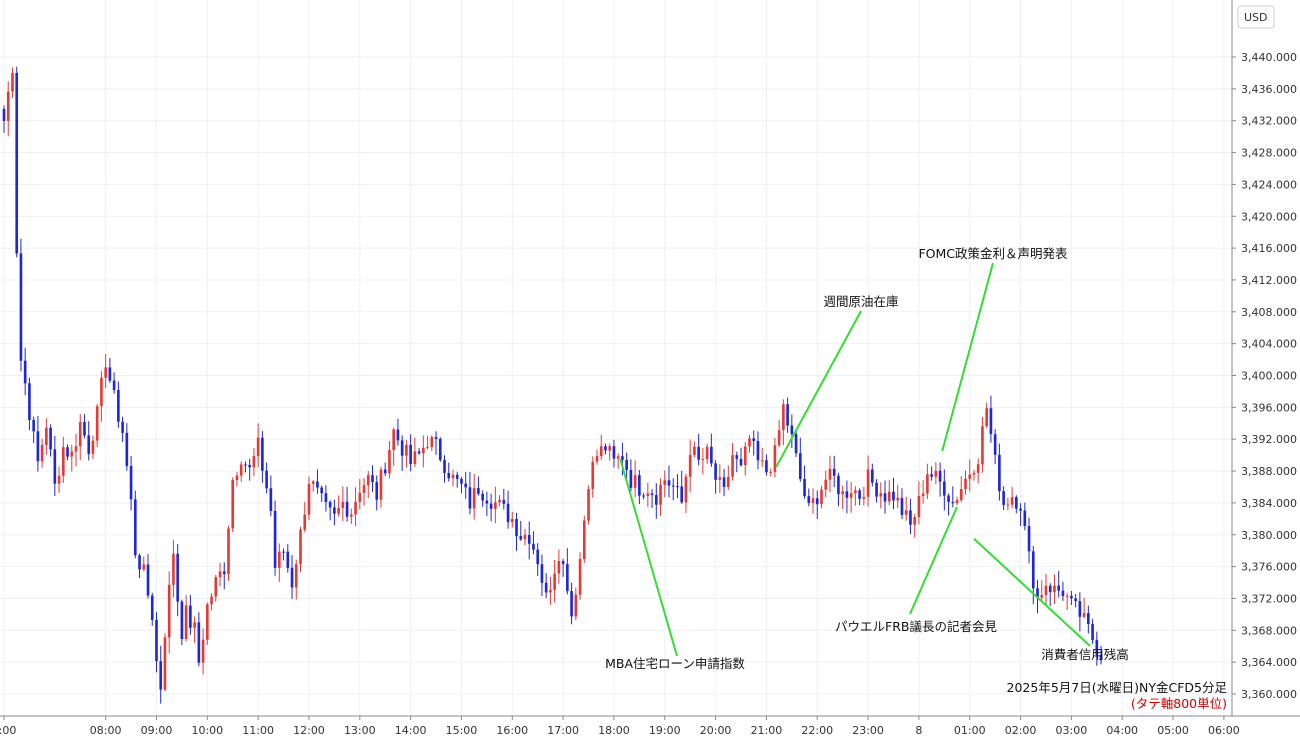 The height and width of the screenshot is (745, 1300). Describe the element at coordinates (1269, 57) in the screenshot. I see `y-tick-label: 3,440.000` at that location.